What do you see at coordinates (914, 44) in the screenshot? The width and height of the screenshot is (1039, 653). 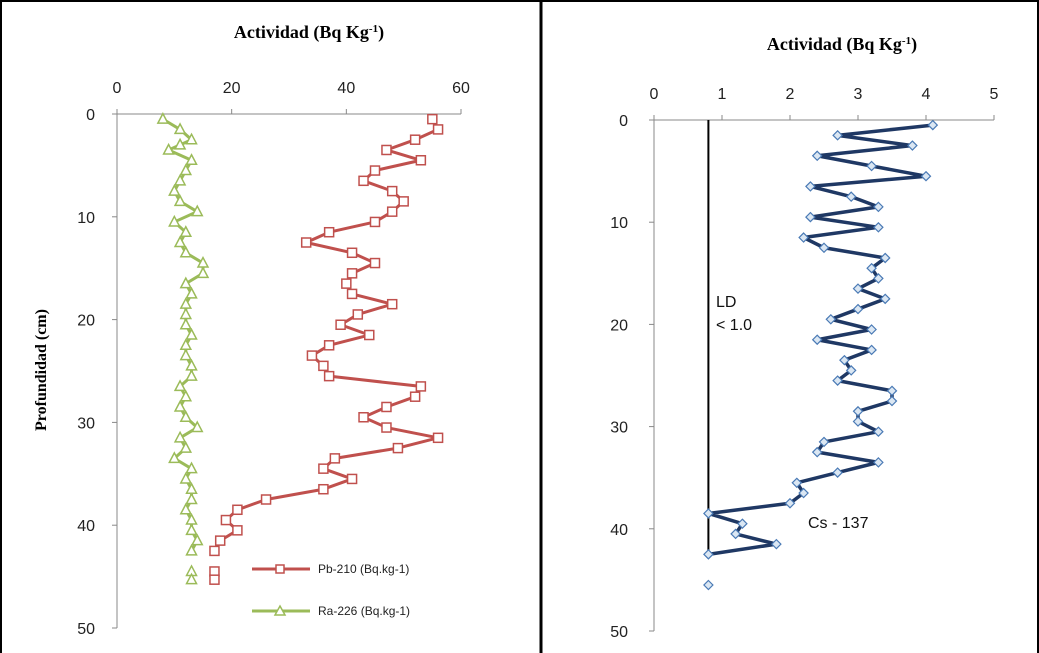 I see `right-title-close: )` at bounding box center [914, 44].